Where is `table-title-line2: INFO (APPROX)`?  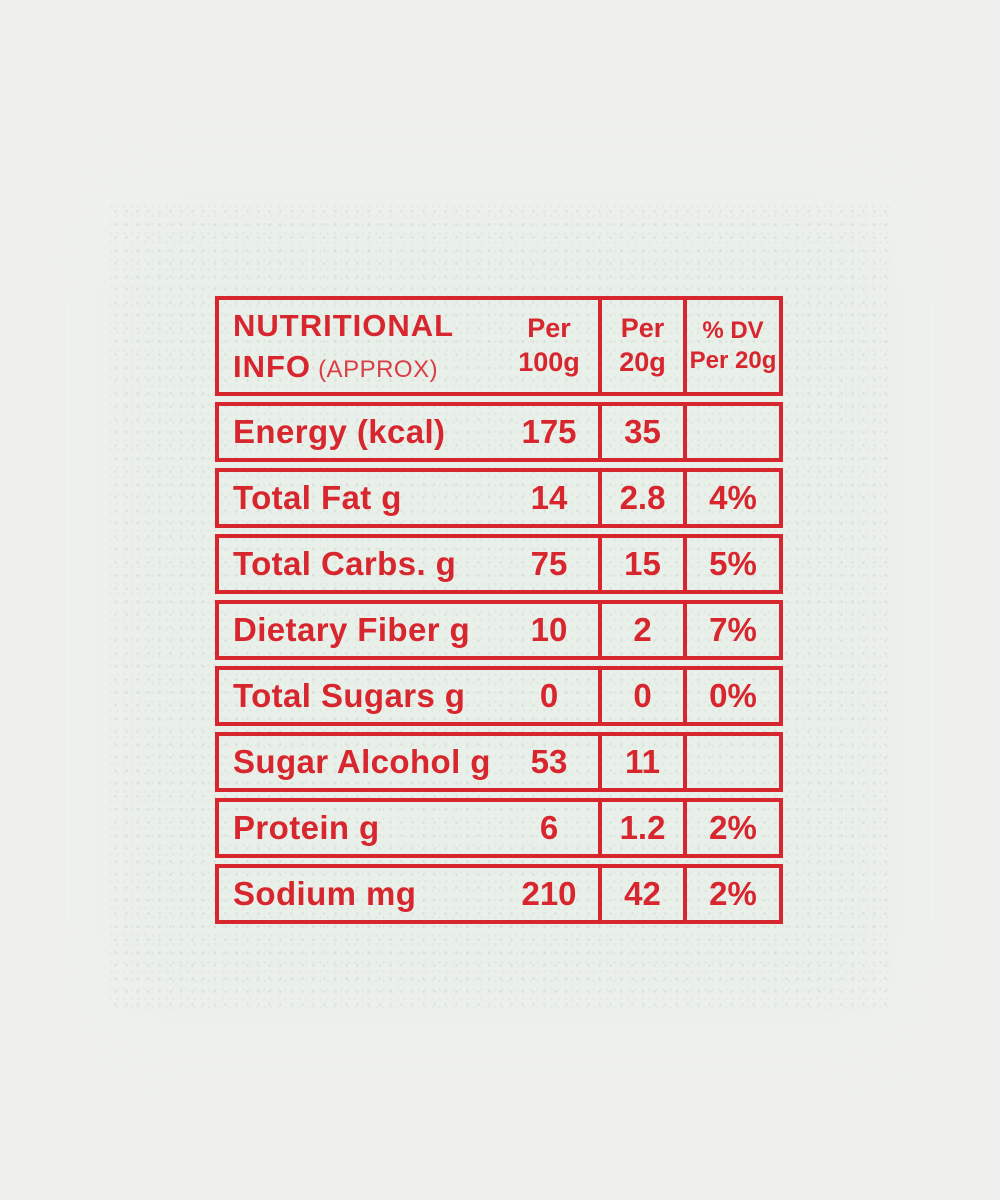 table-title-line2: INFO (APPROX) is located at coordinates (366, 367).